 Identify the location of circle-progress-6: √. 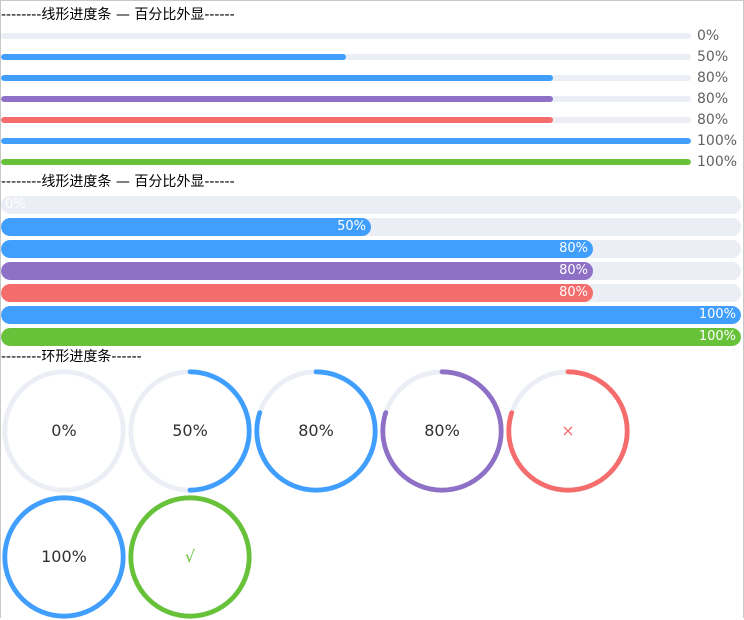
(190, 557).